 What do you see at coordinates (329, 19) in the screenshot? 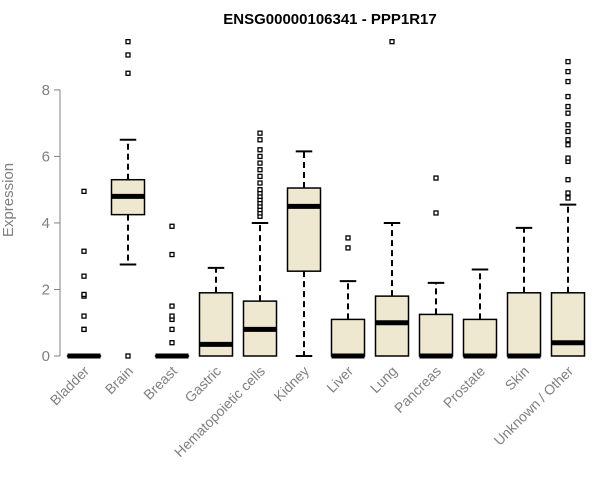
I see `chart-title: ENSG00000106341 - PPP1R17` at bounding box center [329, 19].